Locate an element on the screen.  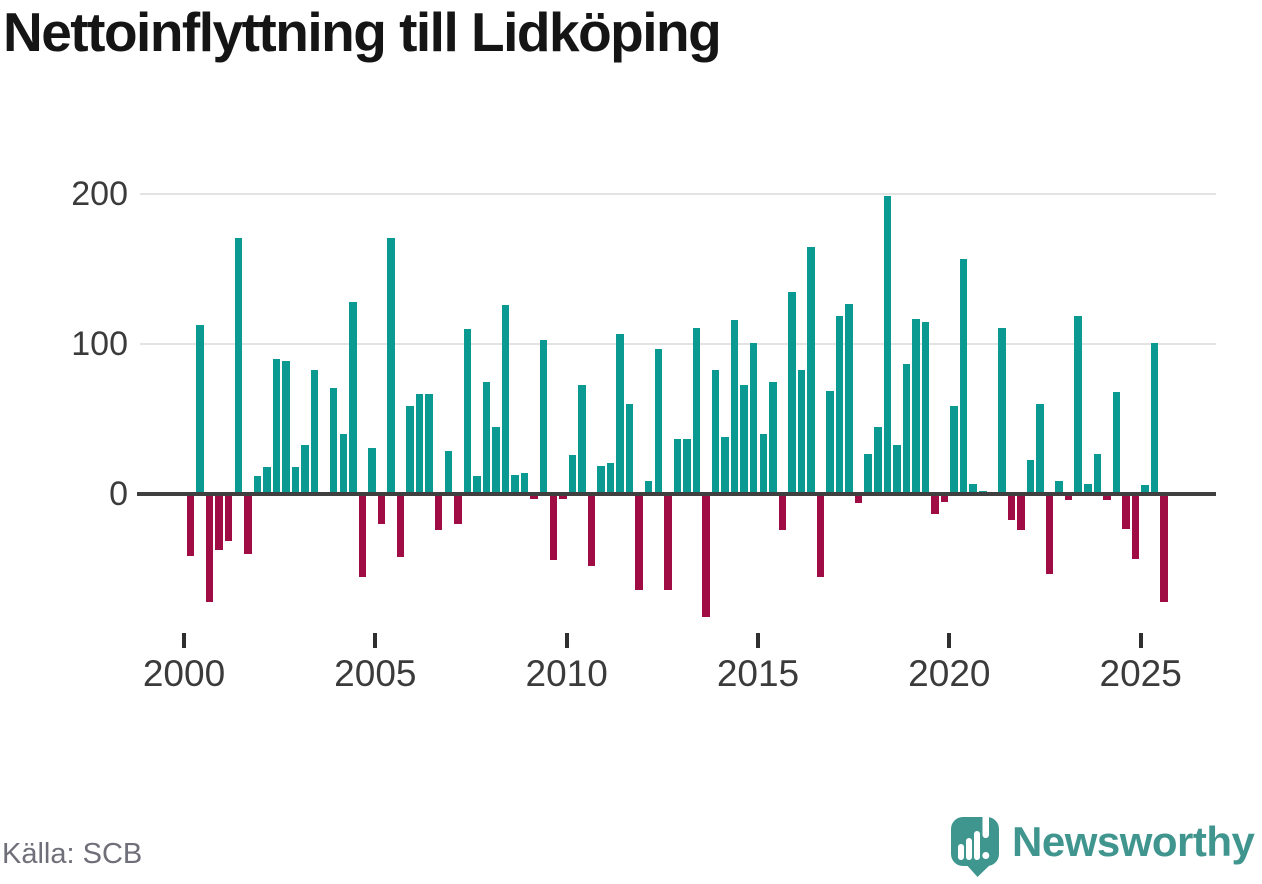
source-label: Källa: SCB is located at coordinates (72, 854).